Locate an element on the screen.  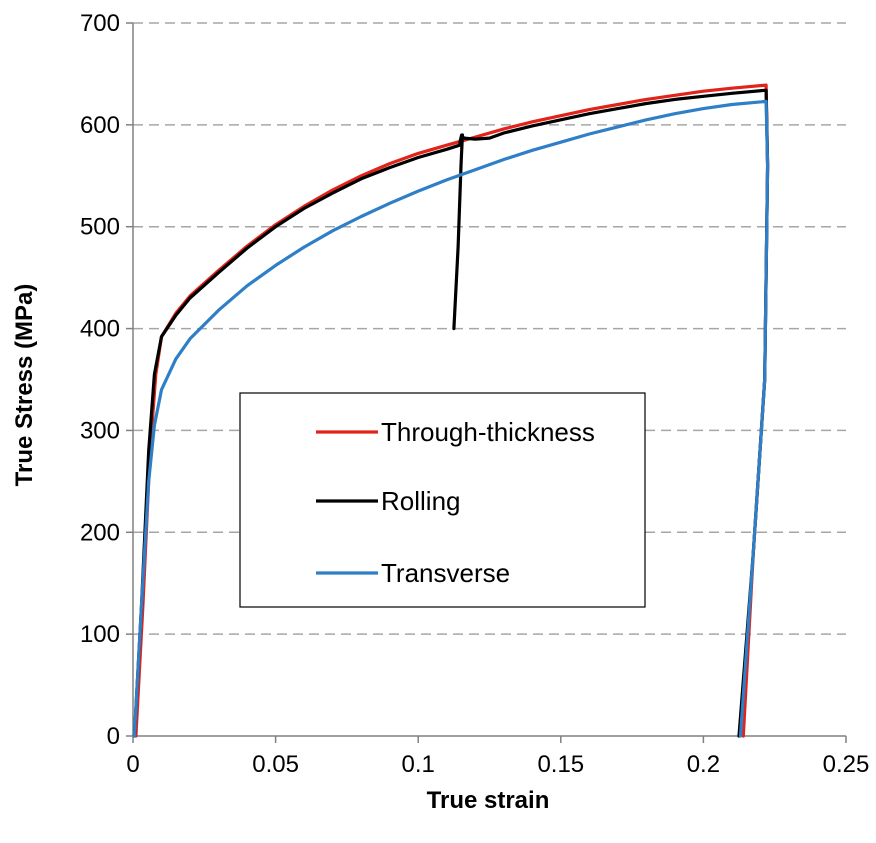
x-axis-title: True strain is located at coordinates (488, 800).